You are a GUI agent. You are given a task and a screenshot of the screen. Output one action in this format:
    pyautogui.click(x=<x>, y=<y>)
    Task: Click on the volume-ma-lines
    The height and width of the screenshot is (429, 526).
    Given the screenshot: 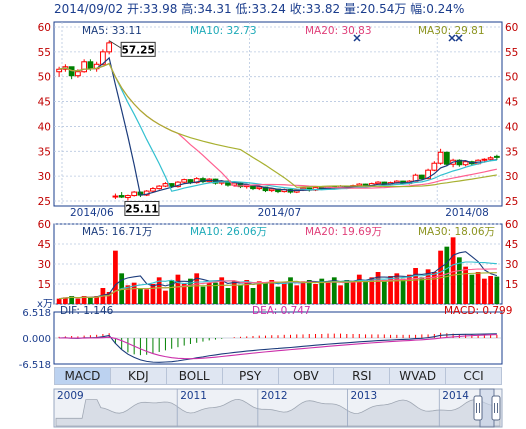 What is the action you would take?
    pyautogui.click(x=278, y=275)
    